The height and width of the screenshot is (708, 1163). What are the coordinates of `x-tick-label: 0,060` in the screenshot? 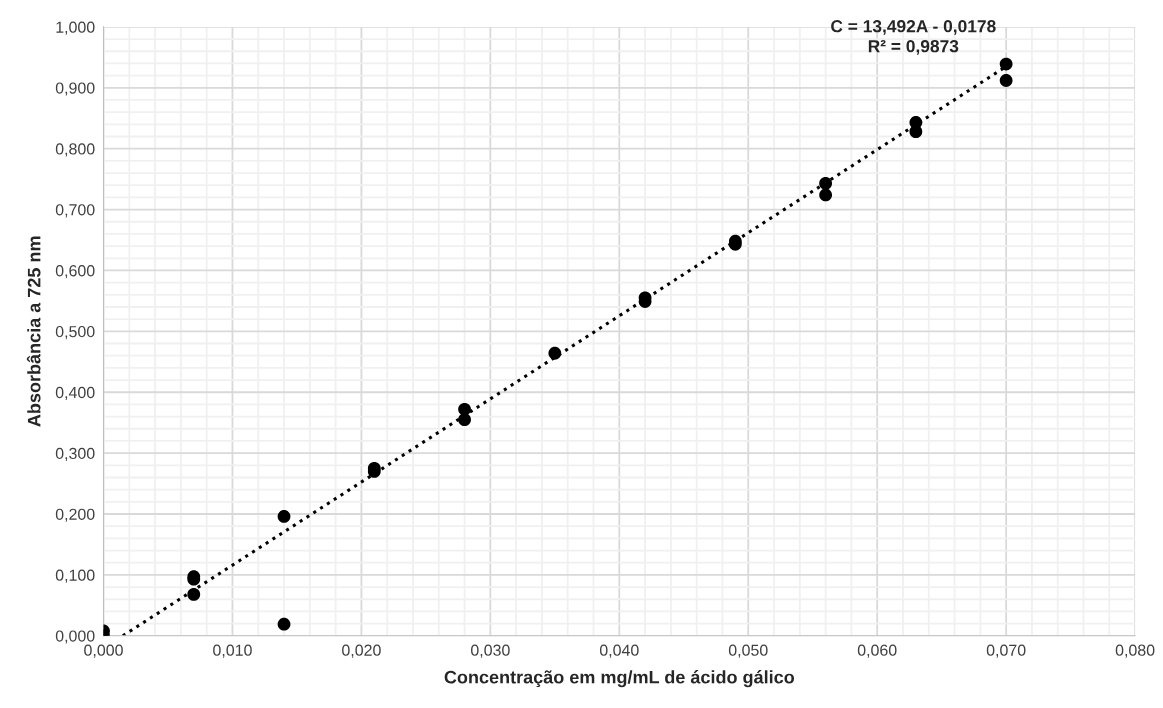 It's located at (877, 651).